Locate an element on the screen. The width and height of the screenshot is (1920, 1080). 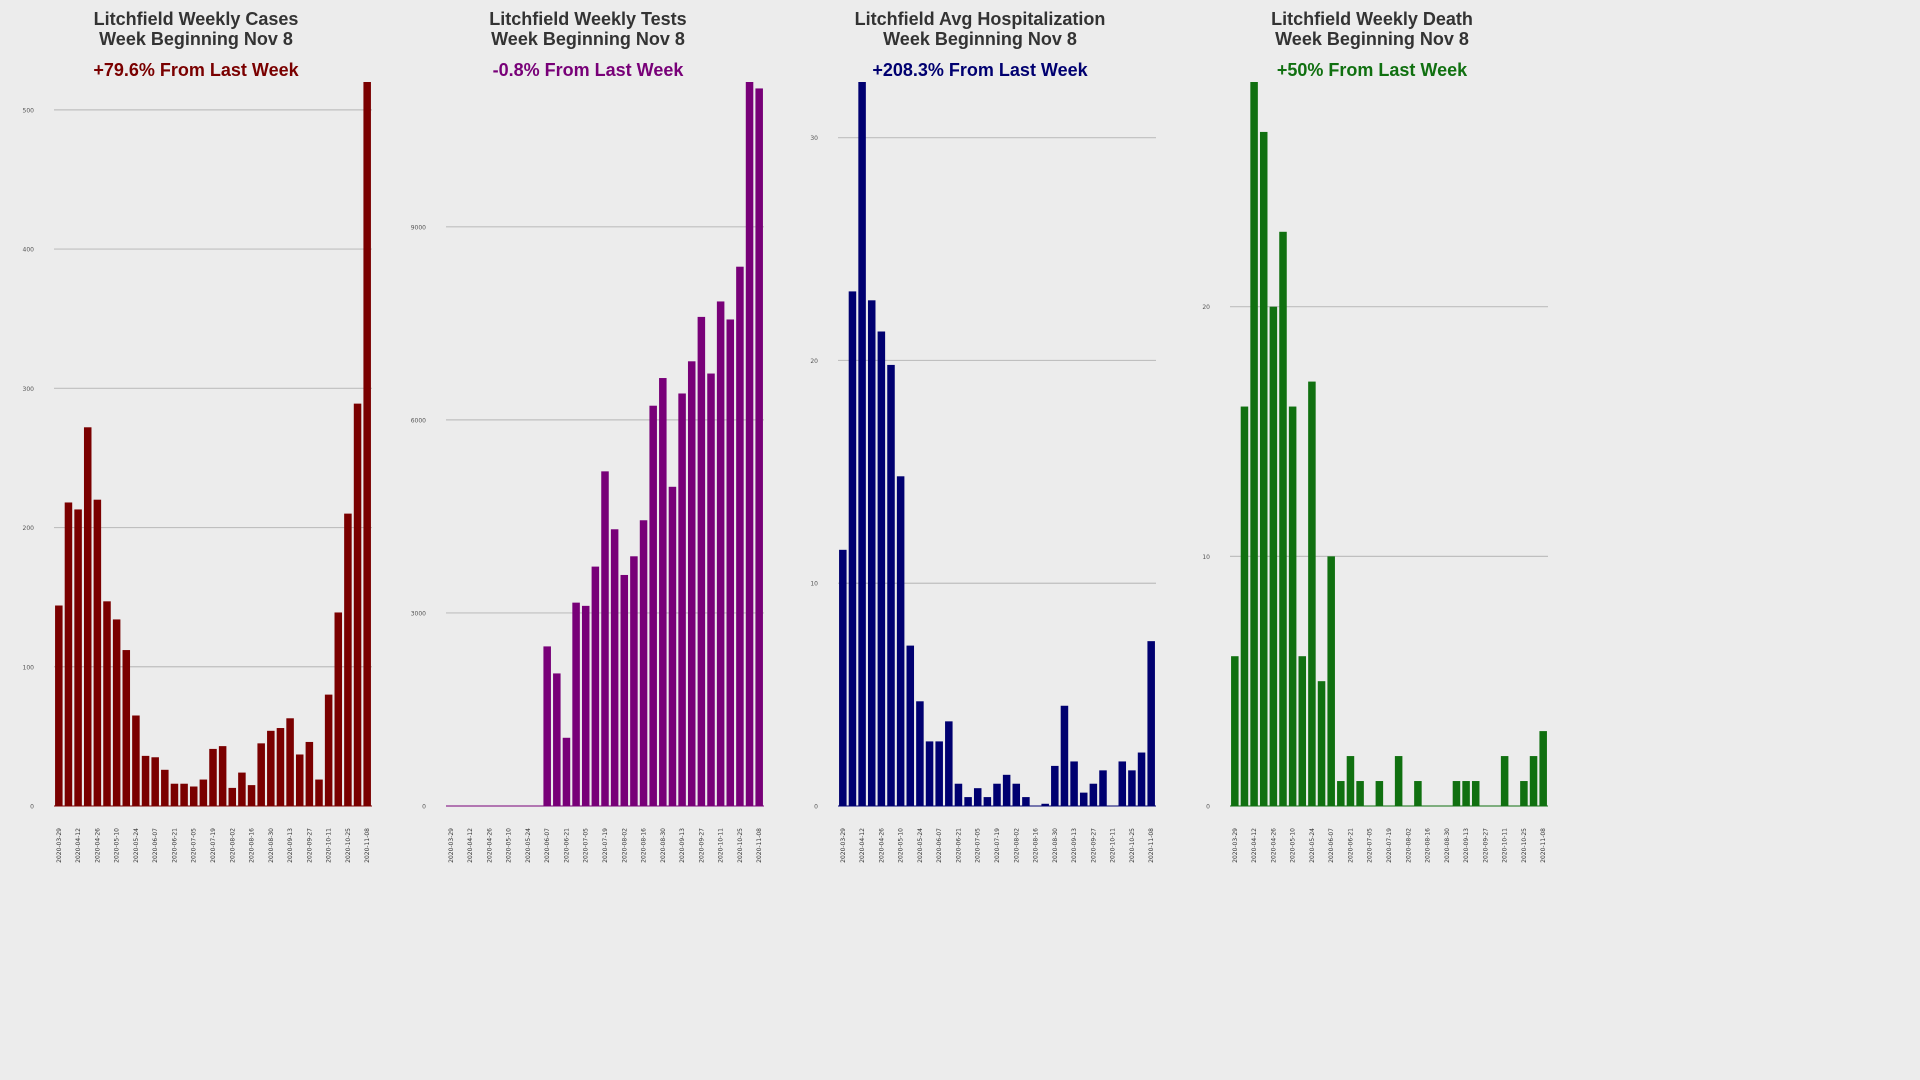
cases-x-tick-label: 2020-04-12 is located at coordinates (78, 845).